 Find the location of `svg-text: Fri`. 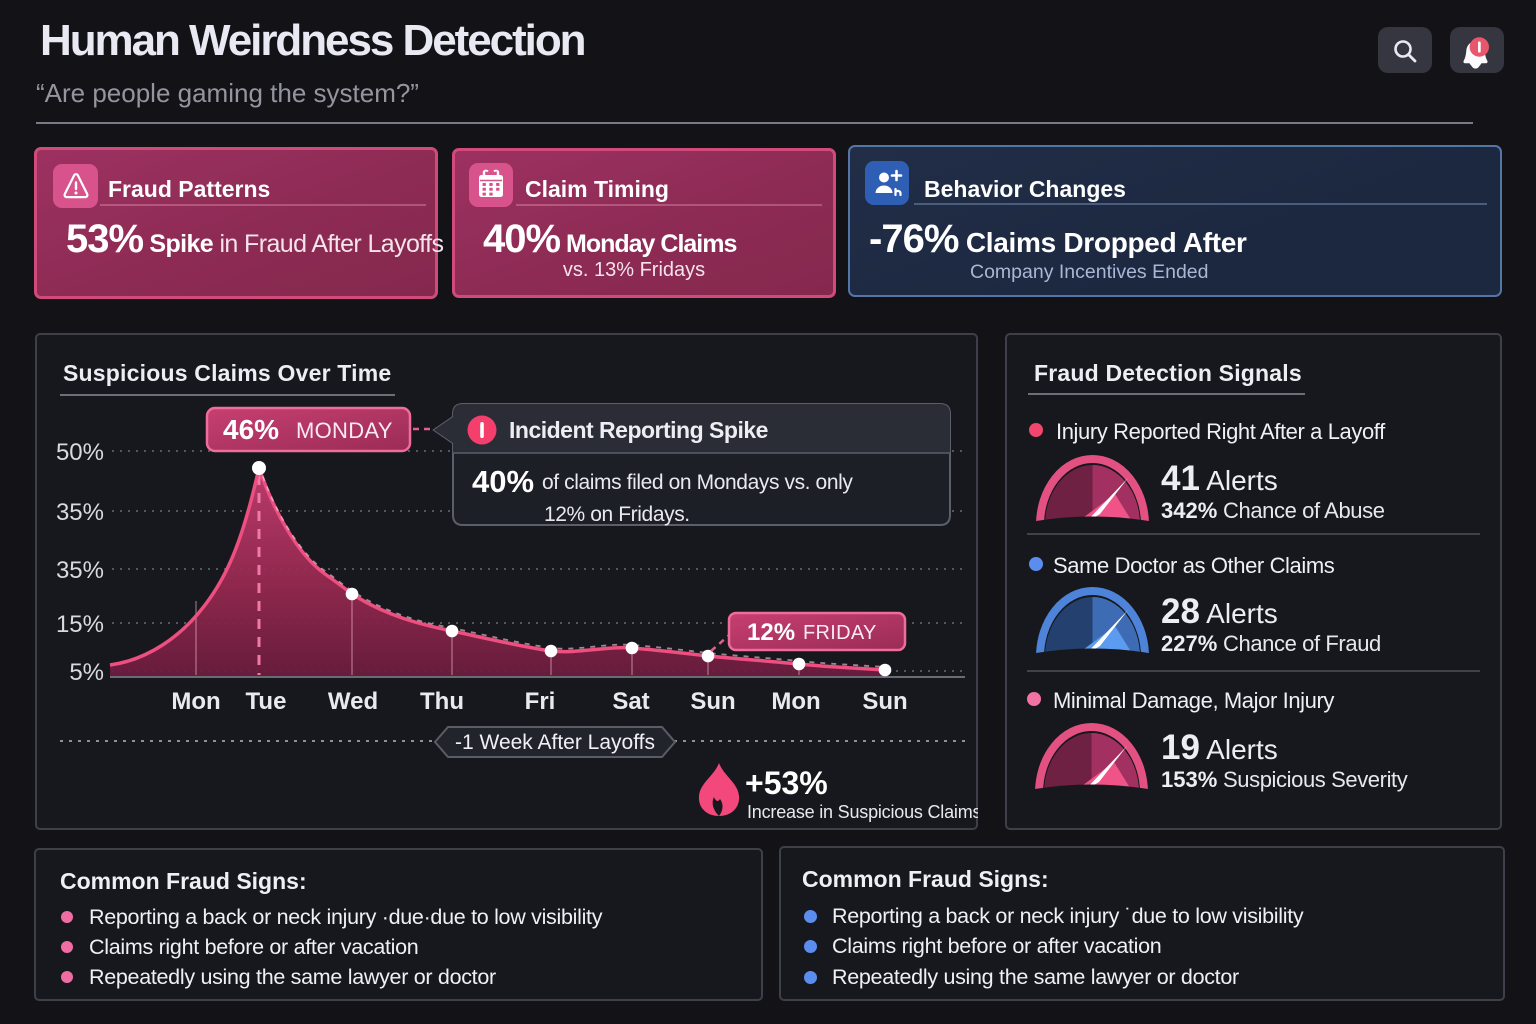

svg-text: Fri is located at coordinates (540, 701).